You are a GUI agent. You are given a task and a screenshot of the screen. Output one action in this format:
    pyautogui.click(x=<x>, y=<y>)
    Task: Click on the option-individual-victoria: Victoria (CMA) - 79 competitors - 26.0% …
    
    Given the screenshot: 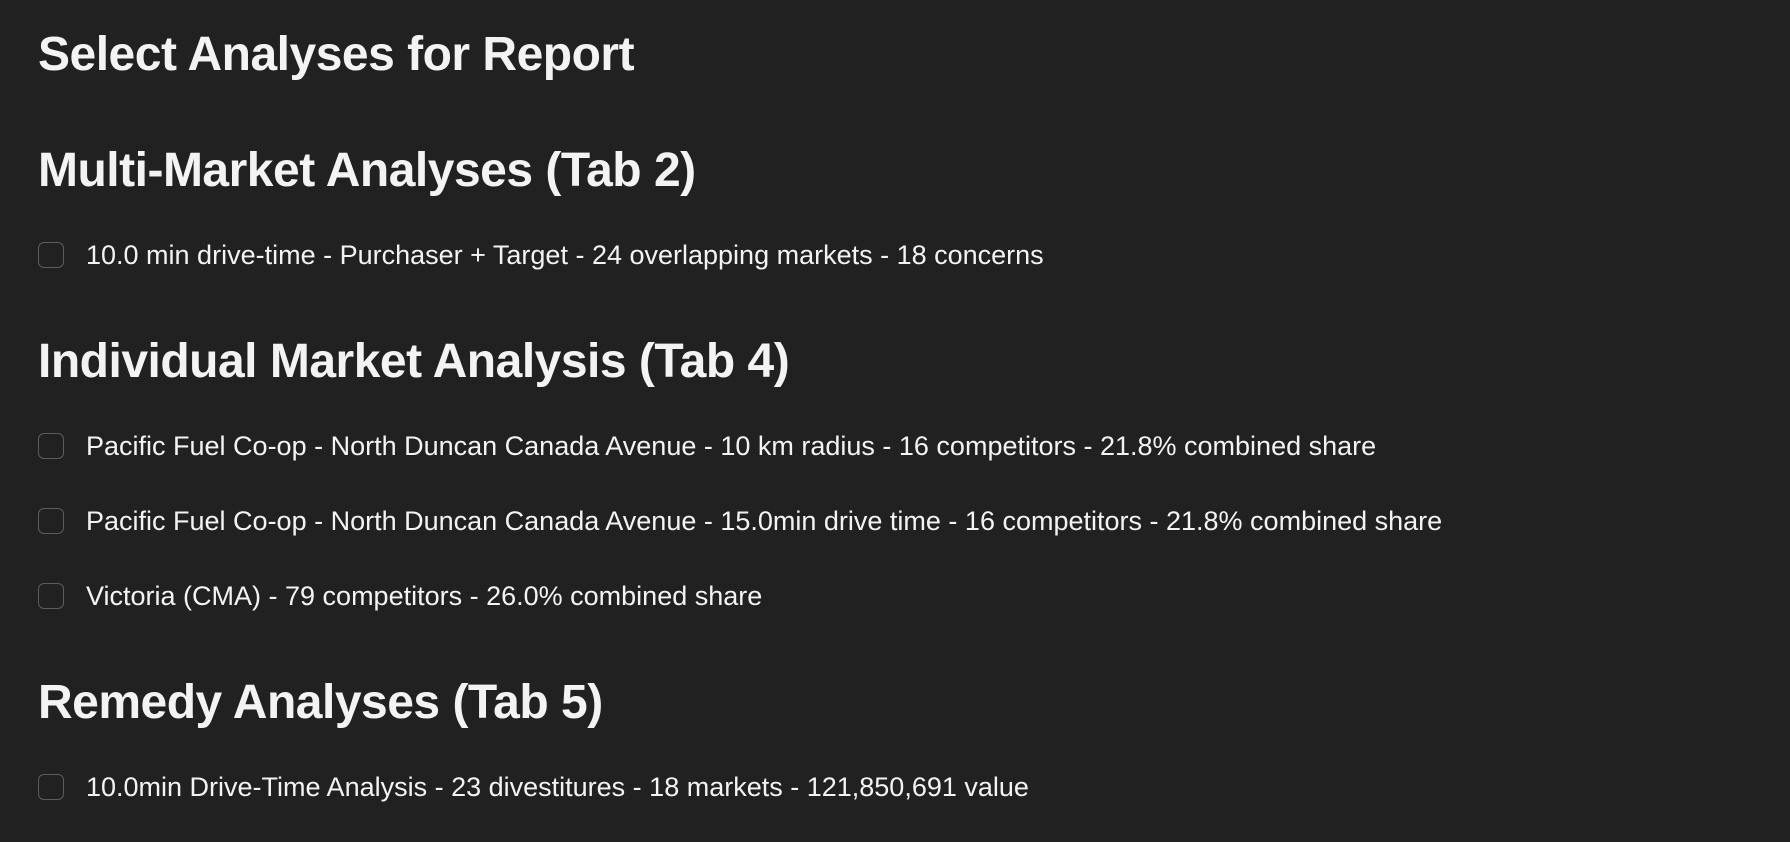 What is the action you would take?
    pyautogui.click(x=400, y=596)
    